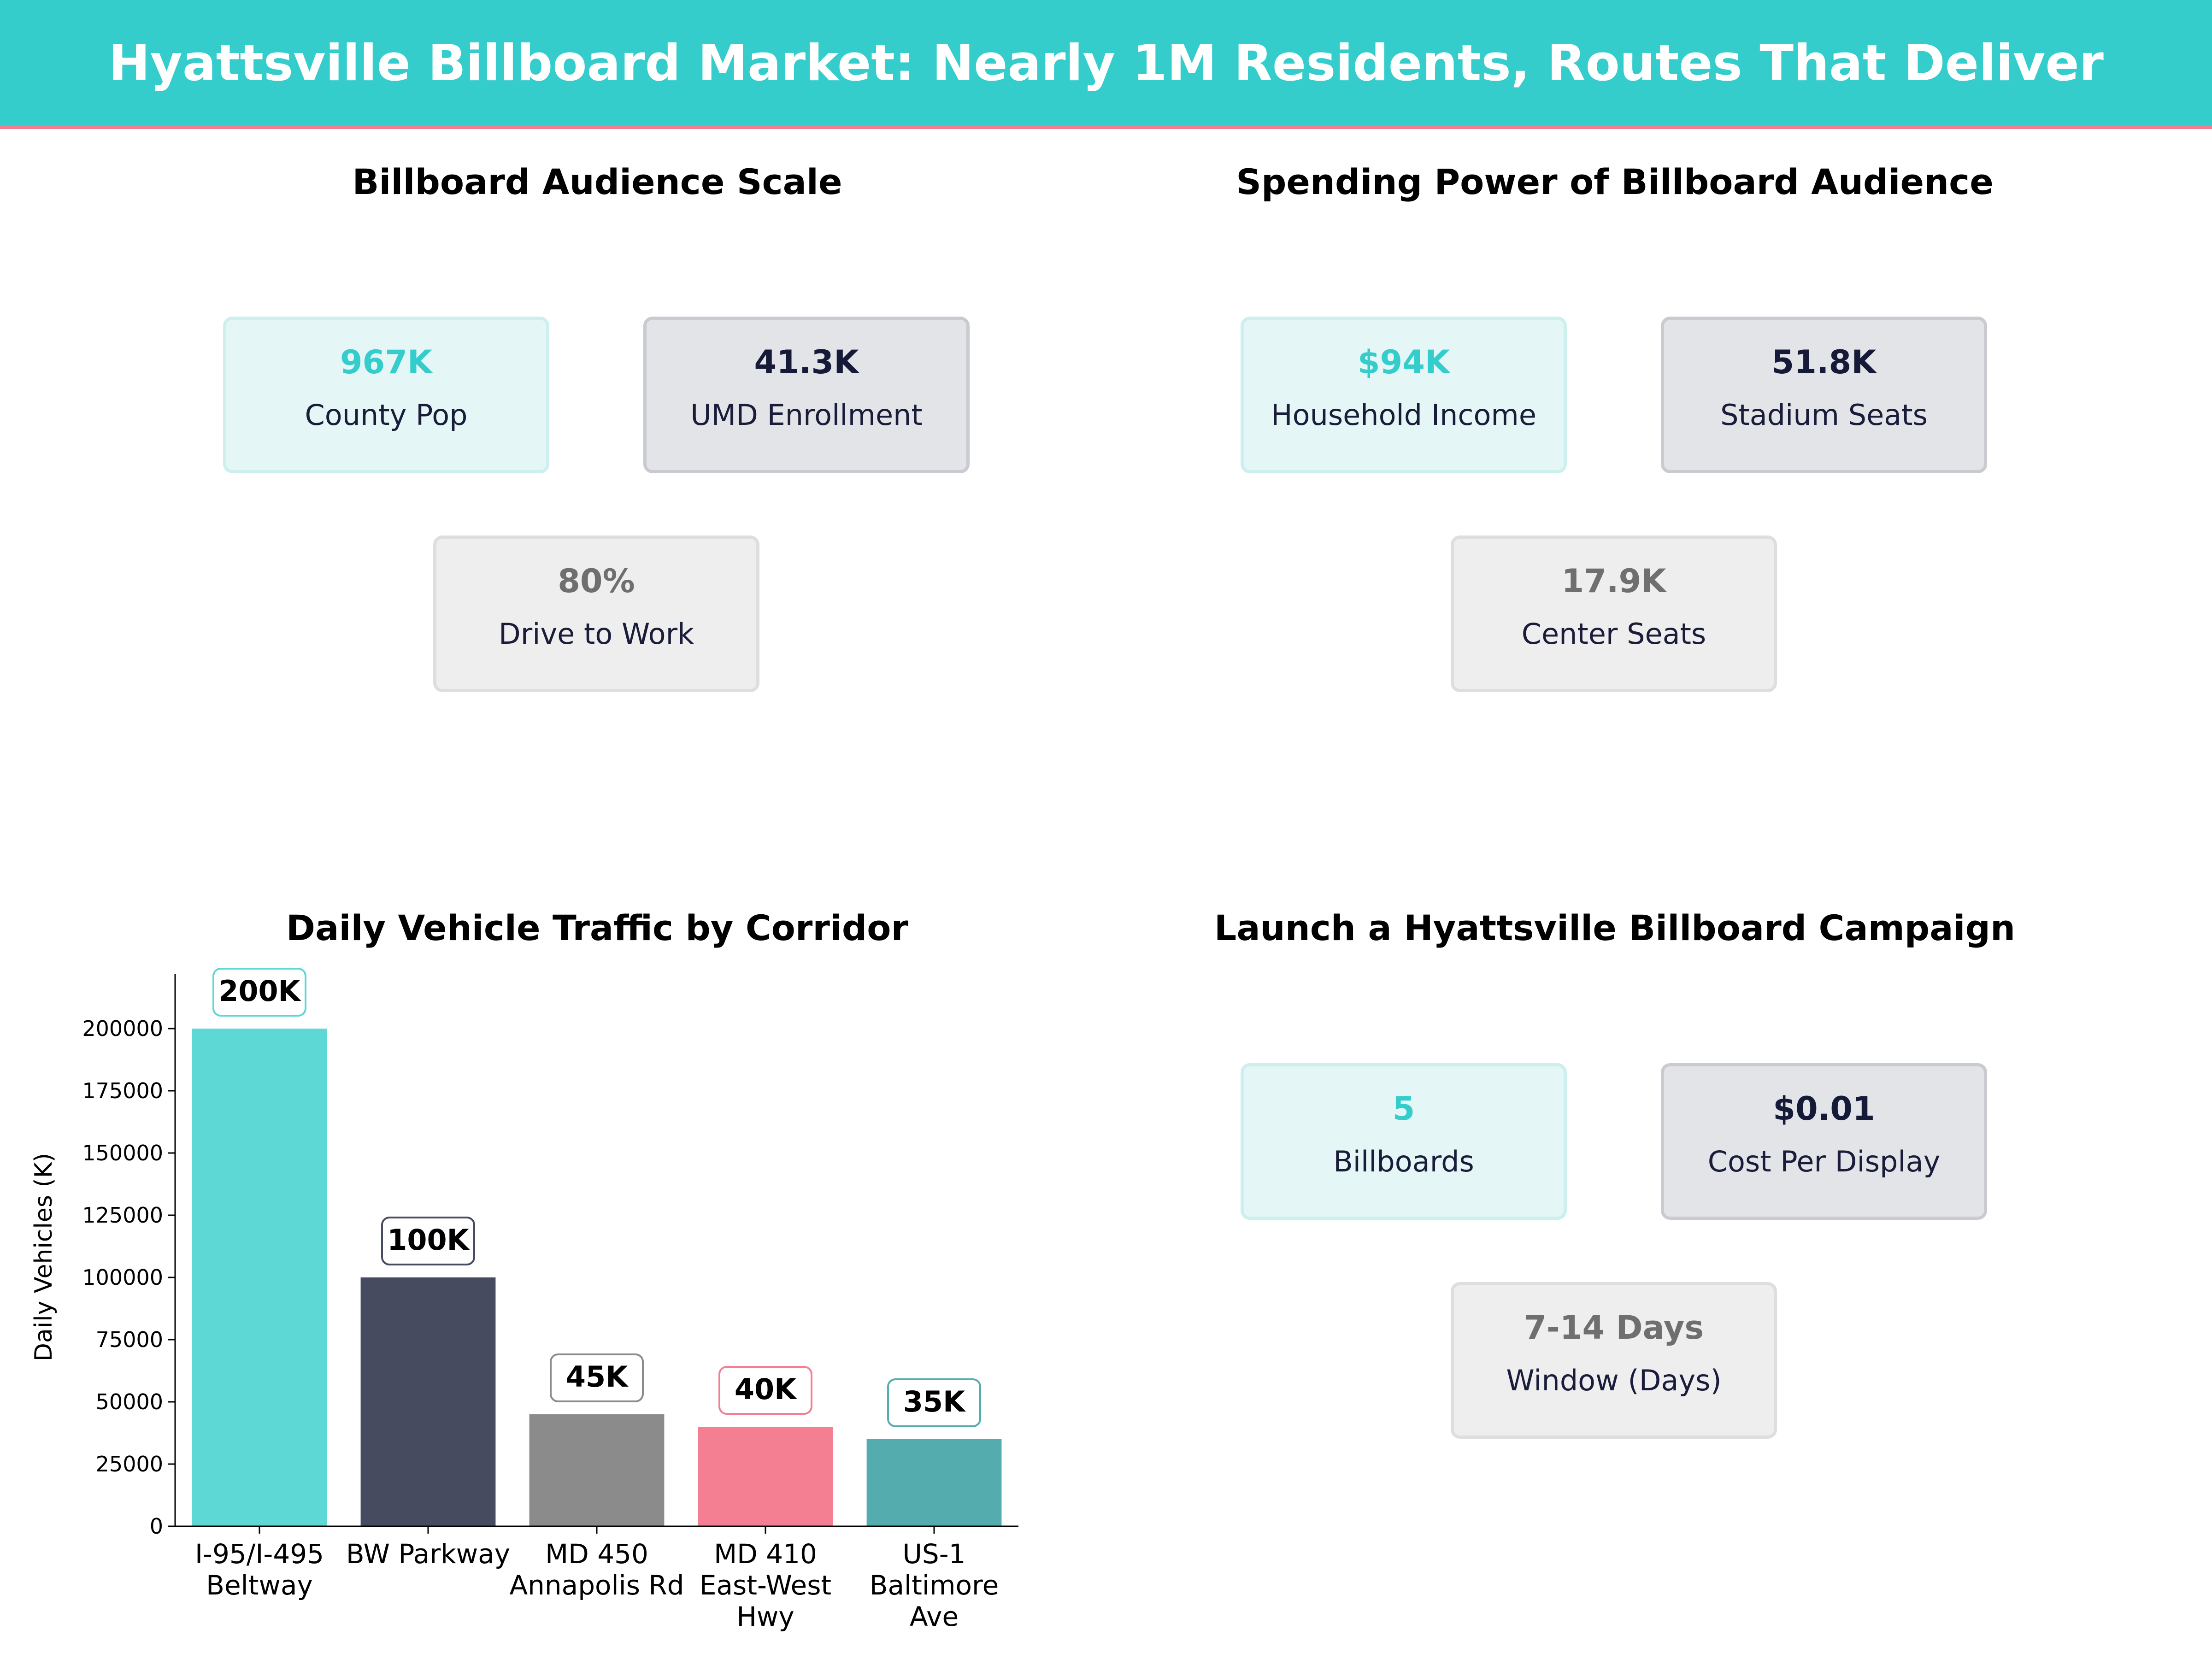 This screenshot has height=1659, width=2212. I want to click on kpi-label: County Pop, so click(386, 415).